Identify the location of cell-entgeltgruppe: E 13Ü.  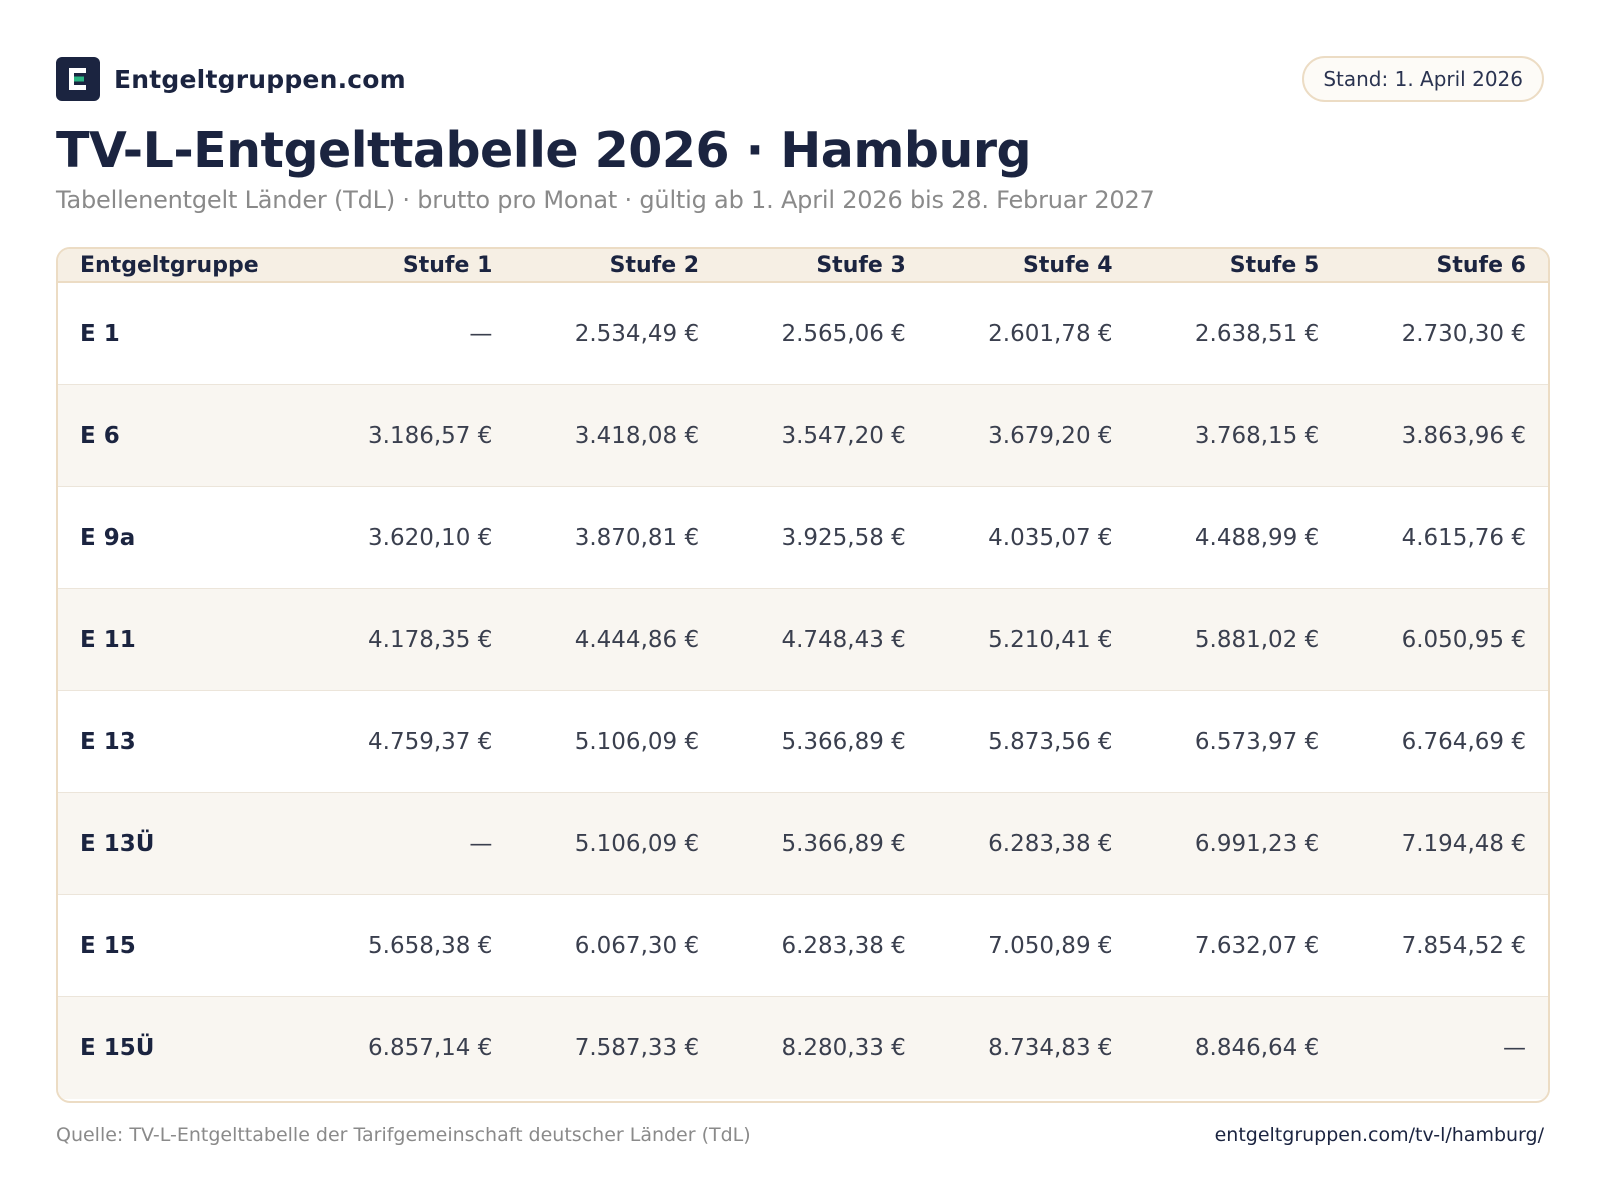
(117, 843).